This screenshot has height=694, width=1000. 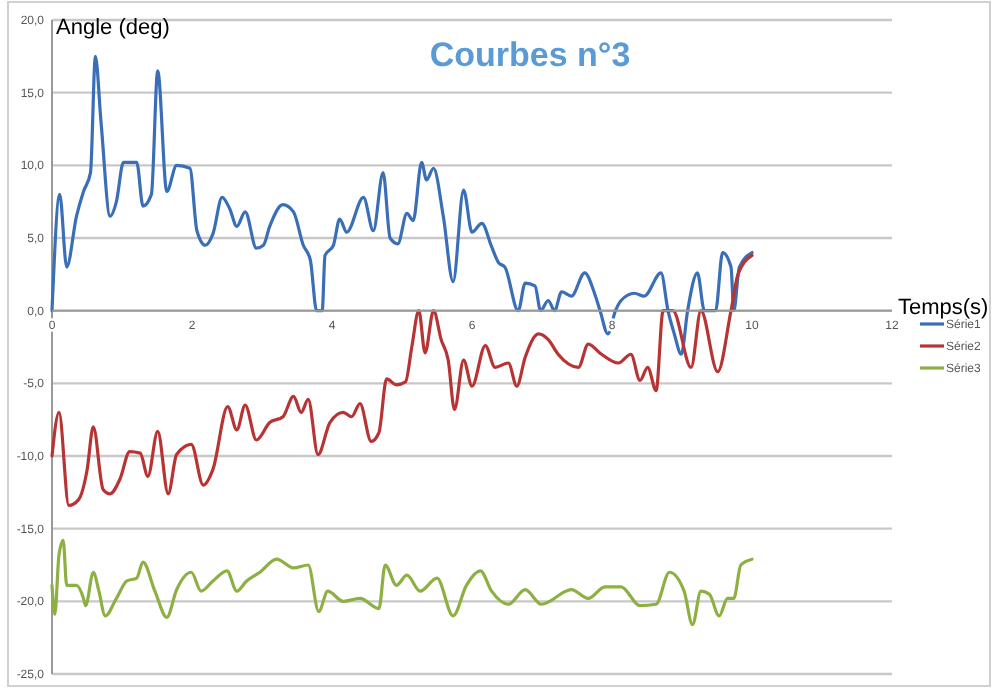 What do you see at coordinates (943, 308) in the screenshot?
I see `x-axis-title: Temps(s)` at bounding box center [943, 308].